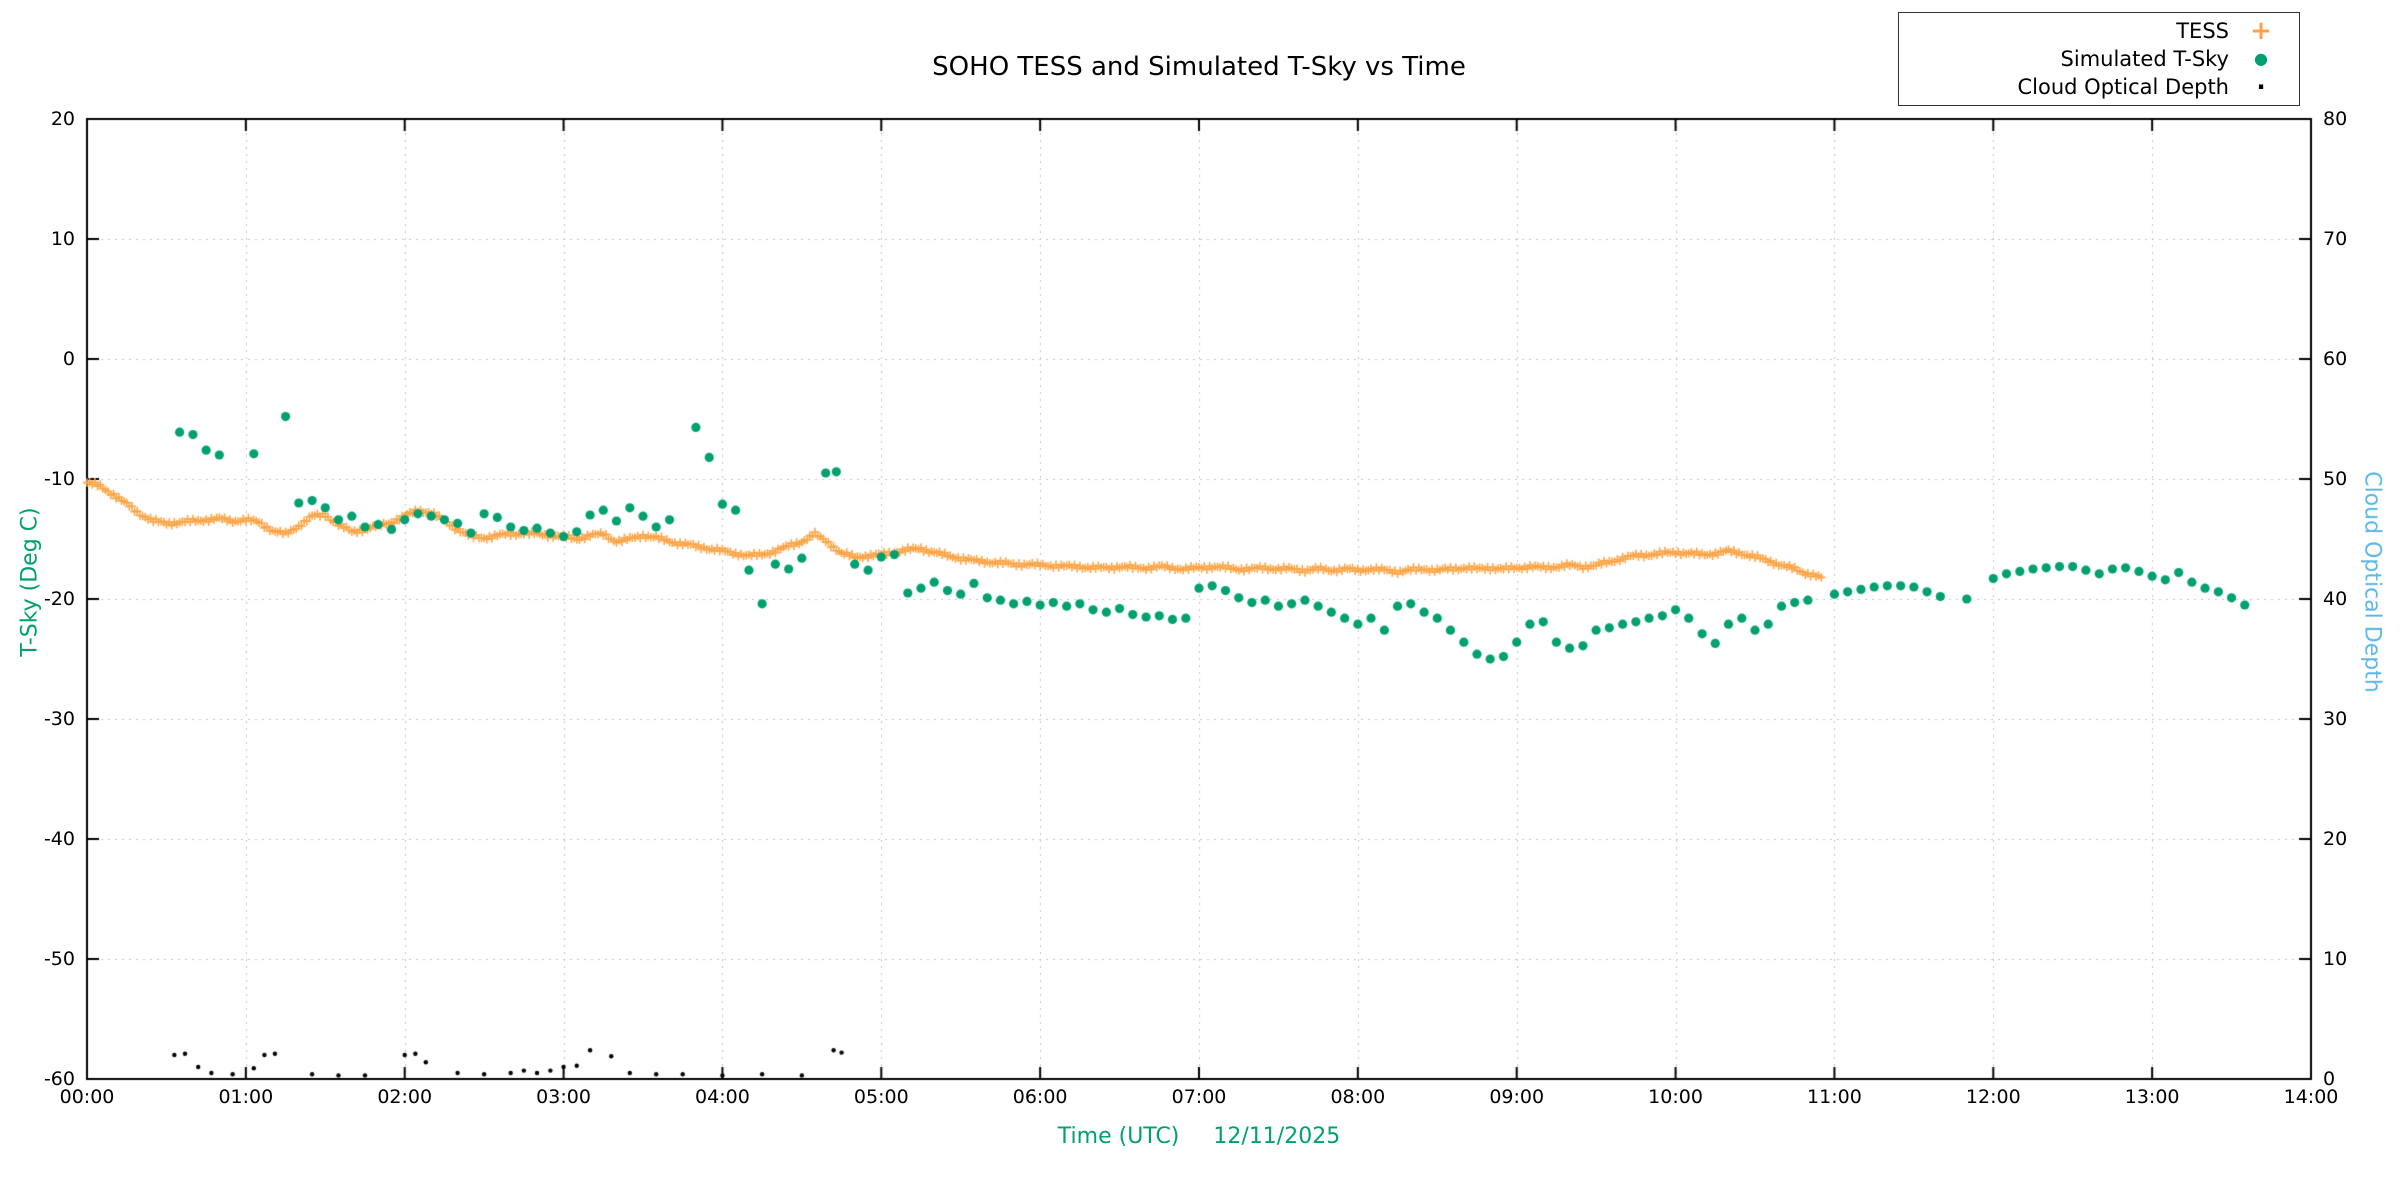 This screenshot has width=2400, height=1200. What do you see at coordinates (2335, 959) in the screenshot?
I see `y-right-tick-label: 10` at bounding box center [2335, 959].